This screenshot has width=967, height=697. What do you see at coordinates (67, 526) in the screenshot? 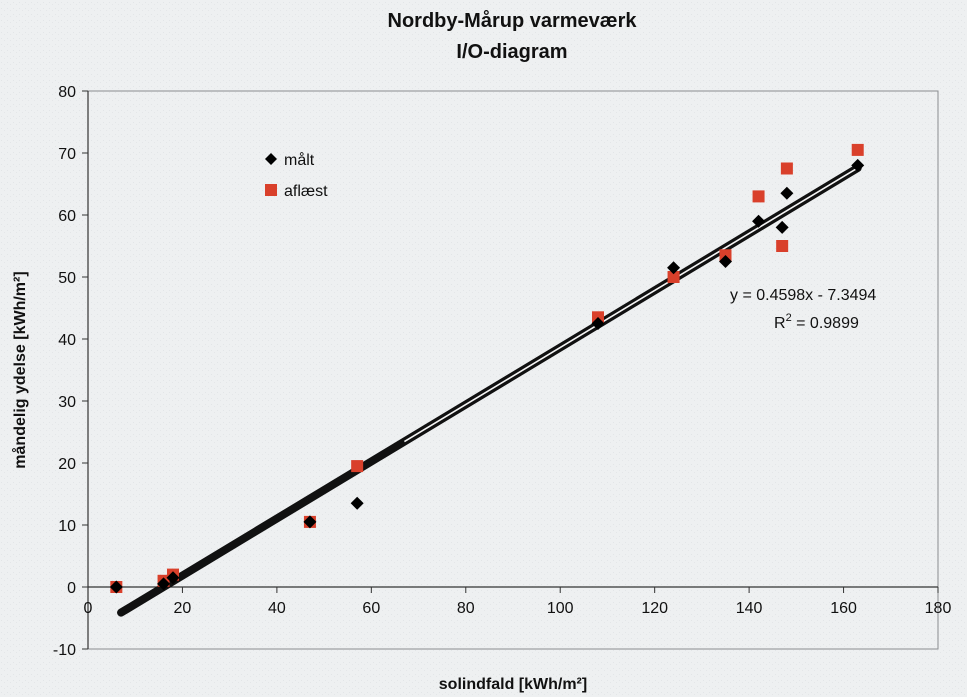
I see `y-tick-label: 10` at bounding box center [67, 526].